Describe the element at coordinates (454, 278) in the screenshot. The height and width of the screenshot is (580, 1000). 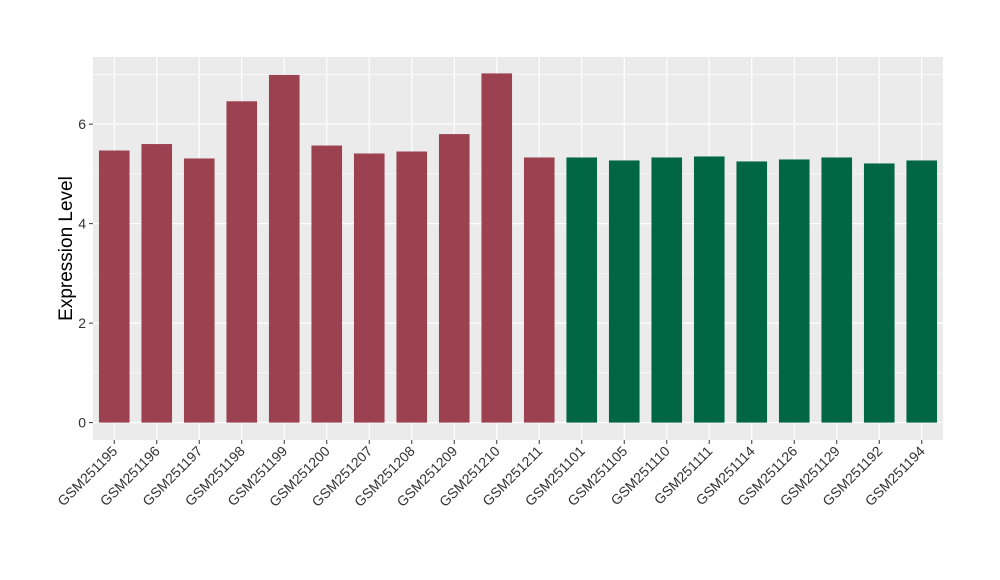
I see `bar-GSM251209` at that location.